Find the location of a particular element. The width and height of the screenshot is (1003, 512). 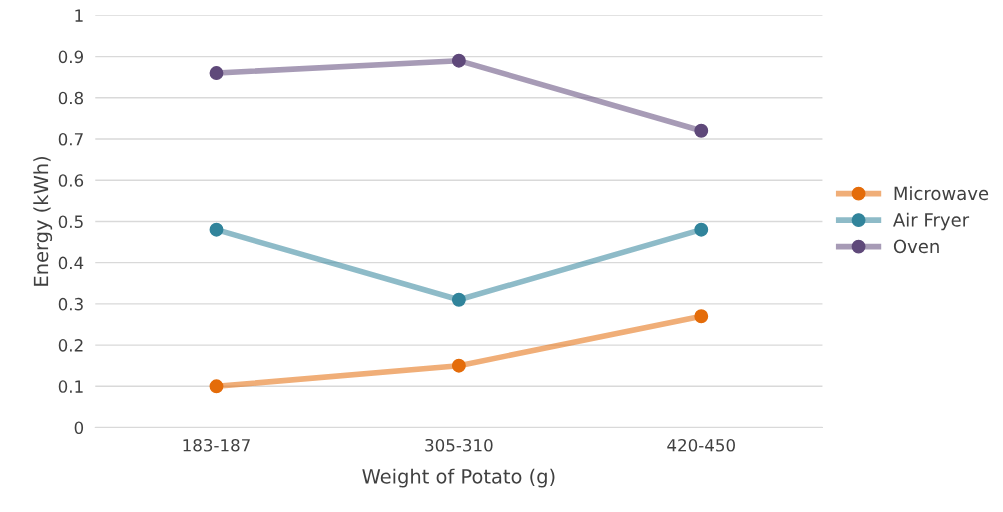

y-axis-title: Energy (kWh) is located at coordinates (43, 221).